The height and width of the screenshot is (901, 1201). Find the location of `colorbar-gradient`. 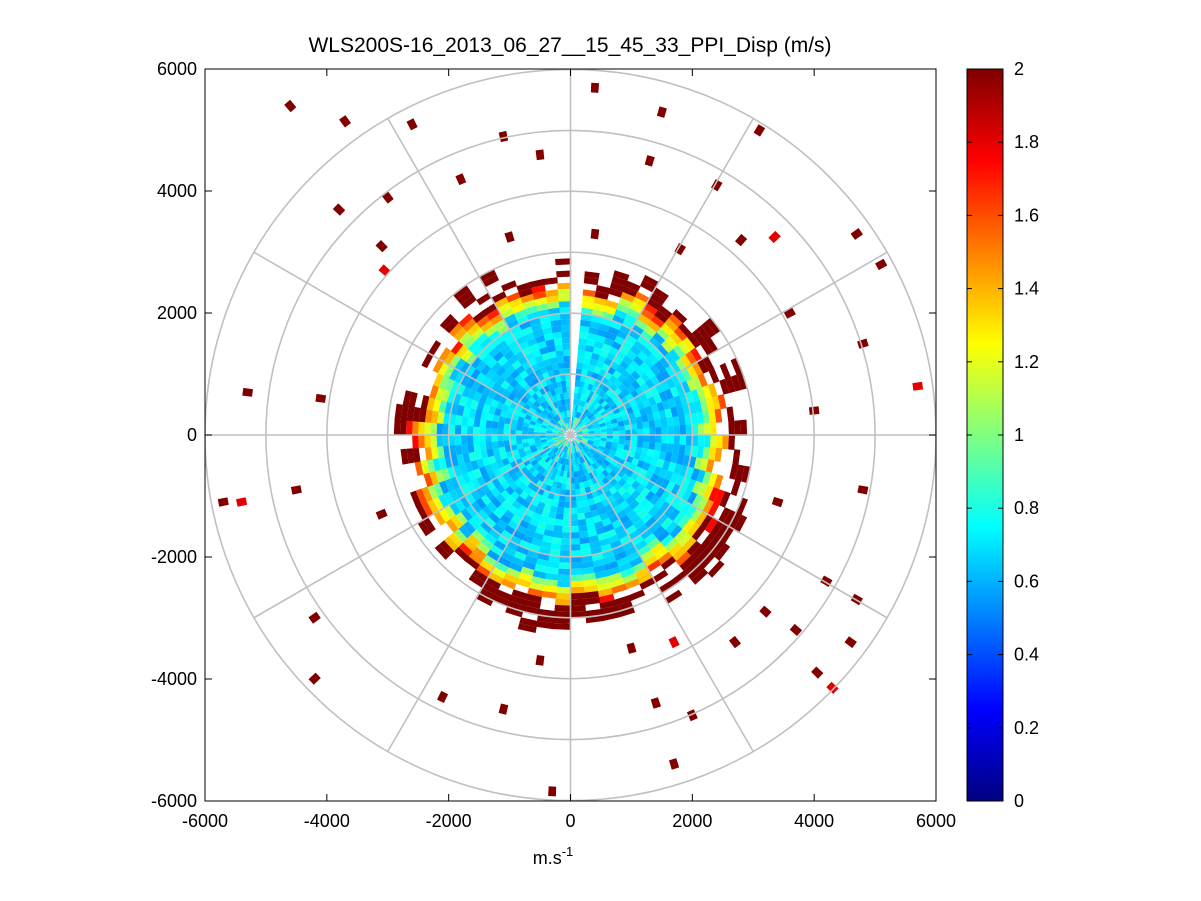

colorbar-gradient is located at coordinates (985, 435).